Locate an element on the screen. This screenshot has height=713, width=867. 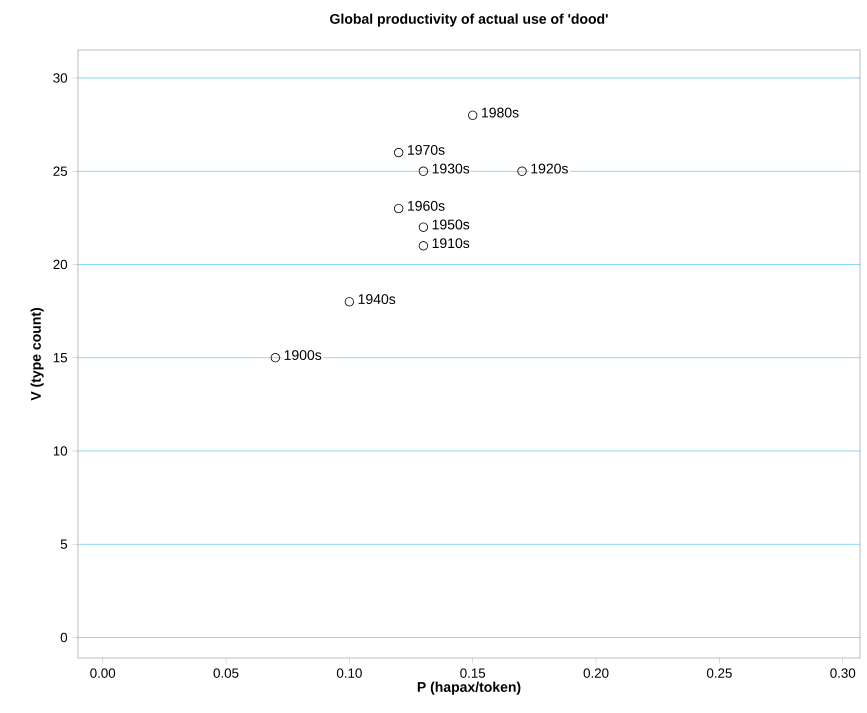
x-tick-label: 0.20 is located at coordinates (596, 673).